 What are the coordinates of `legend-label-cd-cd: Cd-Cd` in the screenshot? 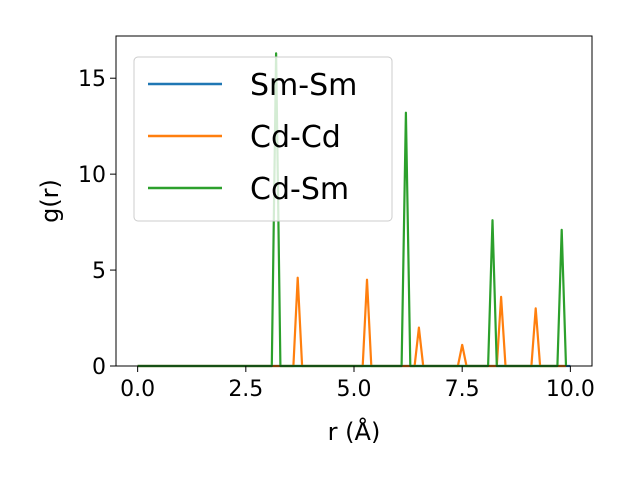 It's located at (295, 137).